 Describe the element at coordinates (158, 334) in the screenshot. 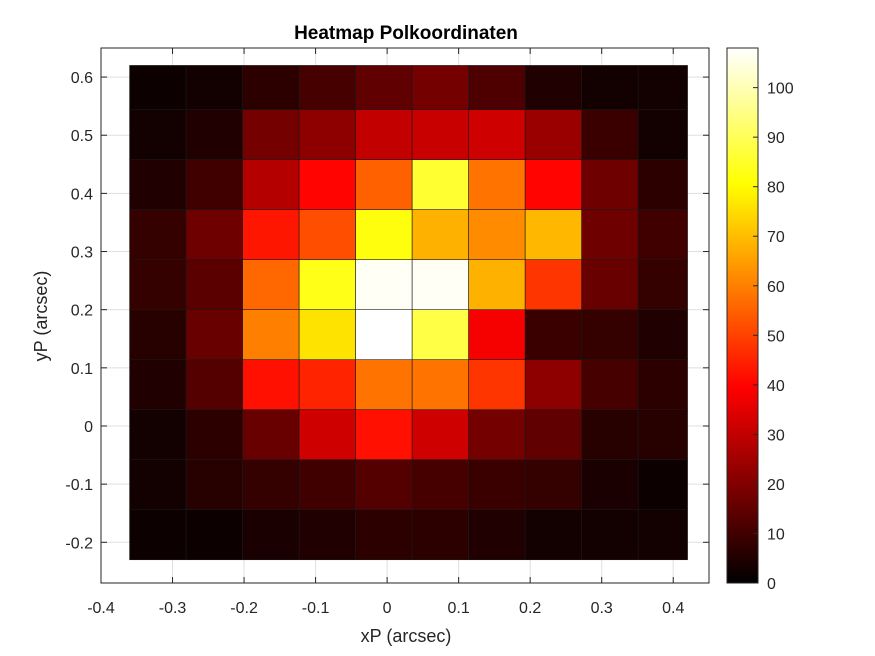

I see `heatmap-cell-r4-c0` at that location.